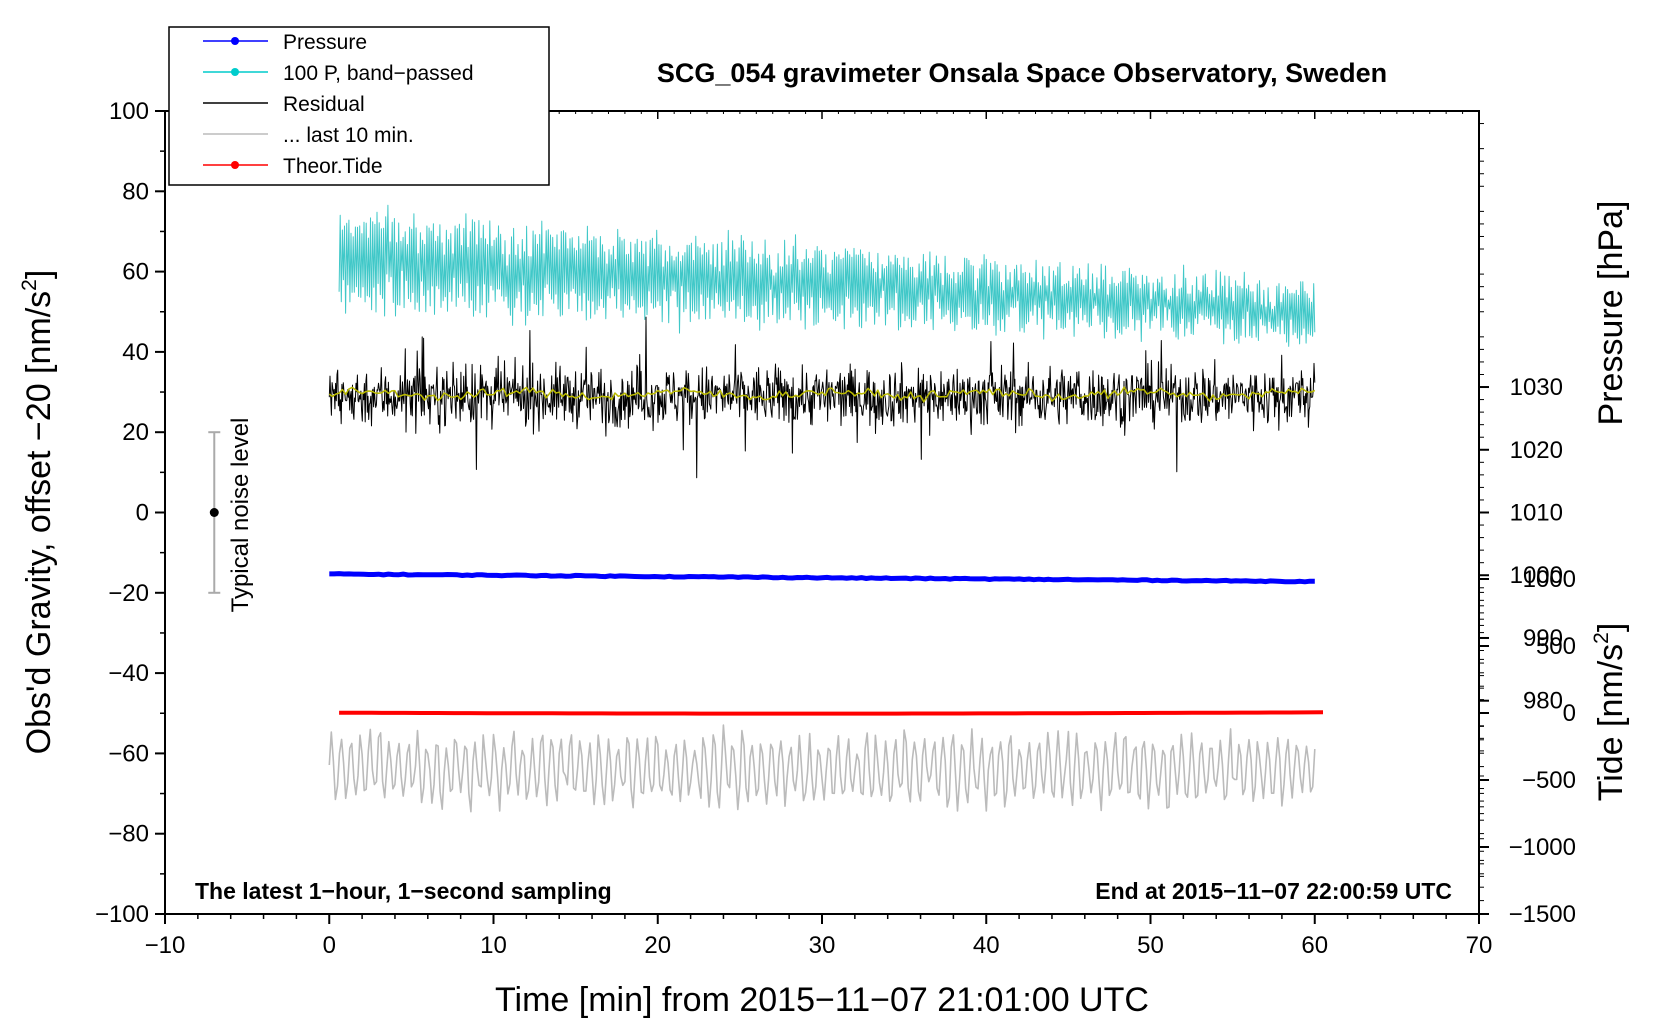  I want to click on x-tick-label: −10, so click(165, 945).